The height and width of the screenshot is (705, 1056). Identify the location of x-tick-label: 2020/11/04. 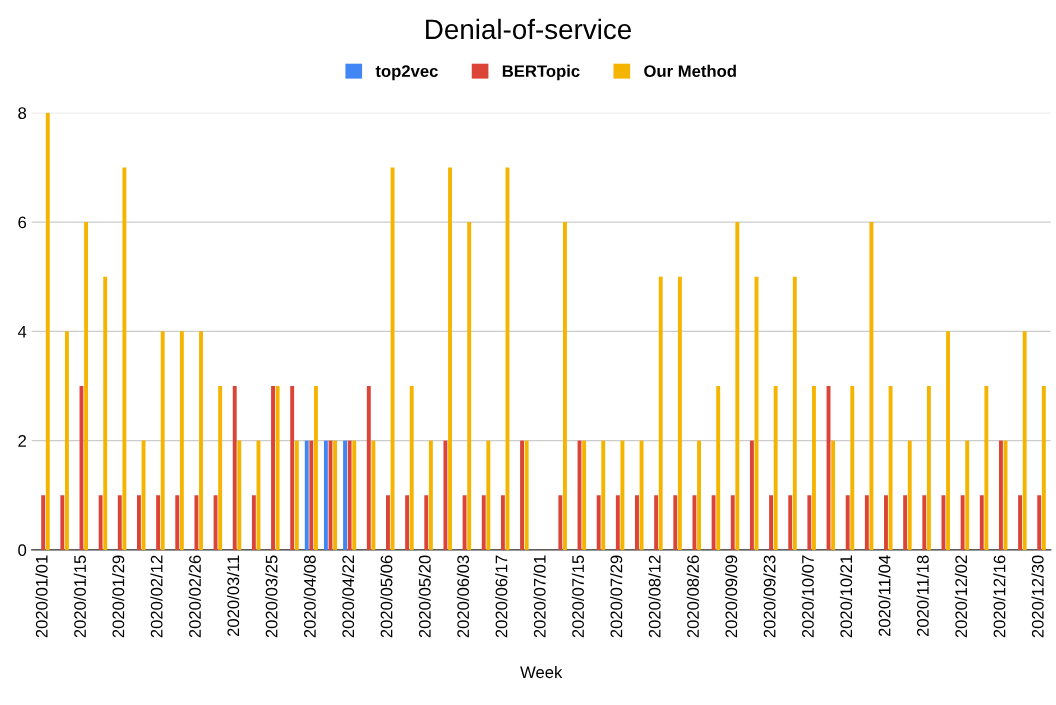
(884, 596).